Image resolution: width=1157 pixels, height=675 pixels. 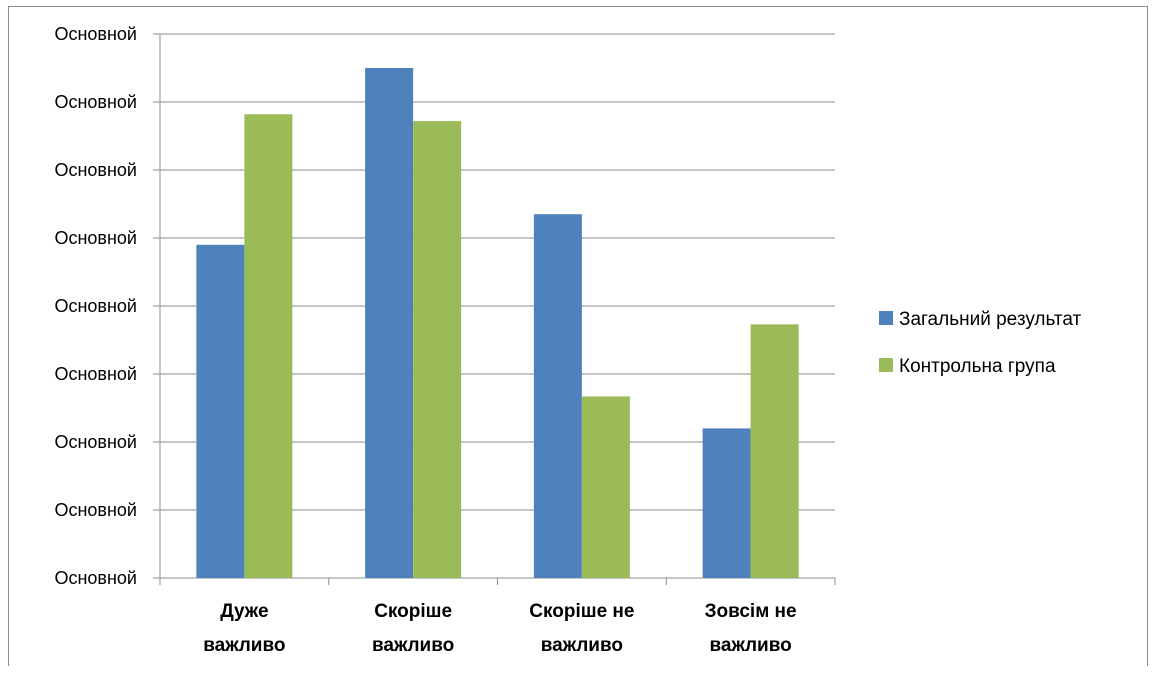 I want to click on legend-label: Загальний результат, so click(x=990, y=319).